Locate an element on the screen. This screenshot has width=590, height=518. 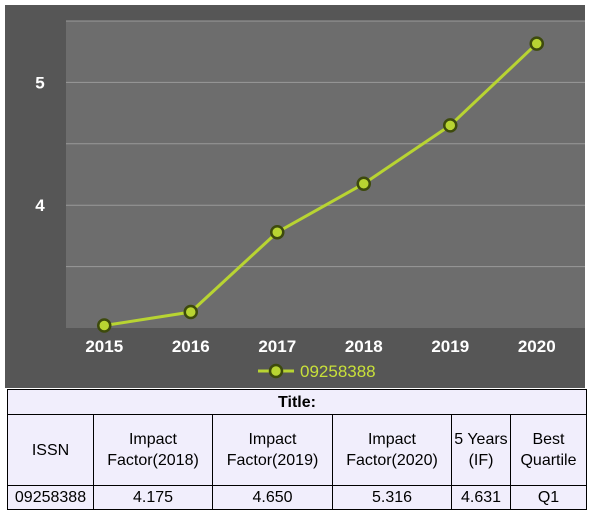
header-5-years-if: 5 Years (IF) is located at coordinates (481, 450).